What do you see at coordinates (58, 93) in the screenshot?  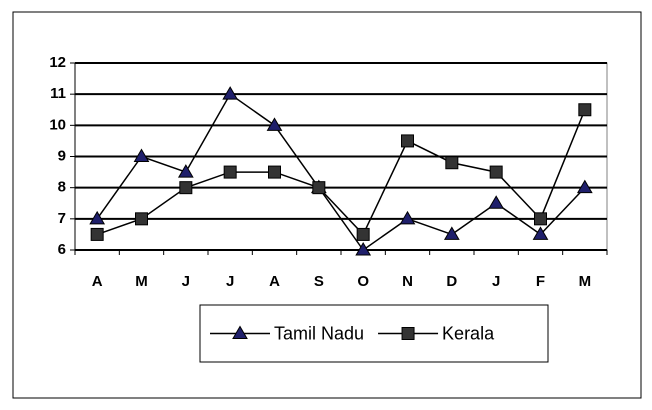 I see `y-tick-label: 11` at bounding box center [58, 93].